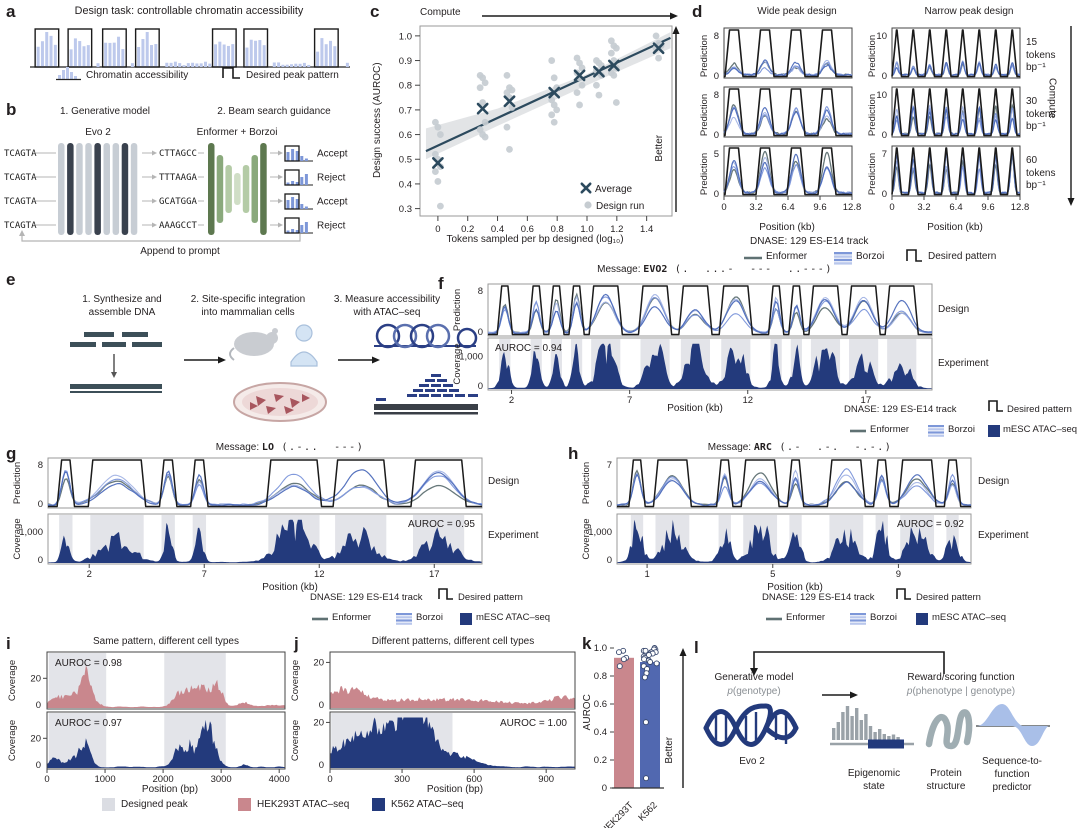  Describe the element at coordinates (969, 11) in the screenshot. I see `panel-d-col2-title: Narrow peak design` at that location.